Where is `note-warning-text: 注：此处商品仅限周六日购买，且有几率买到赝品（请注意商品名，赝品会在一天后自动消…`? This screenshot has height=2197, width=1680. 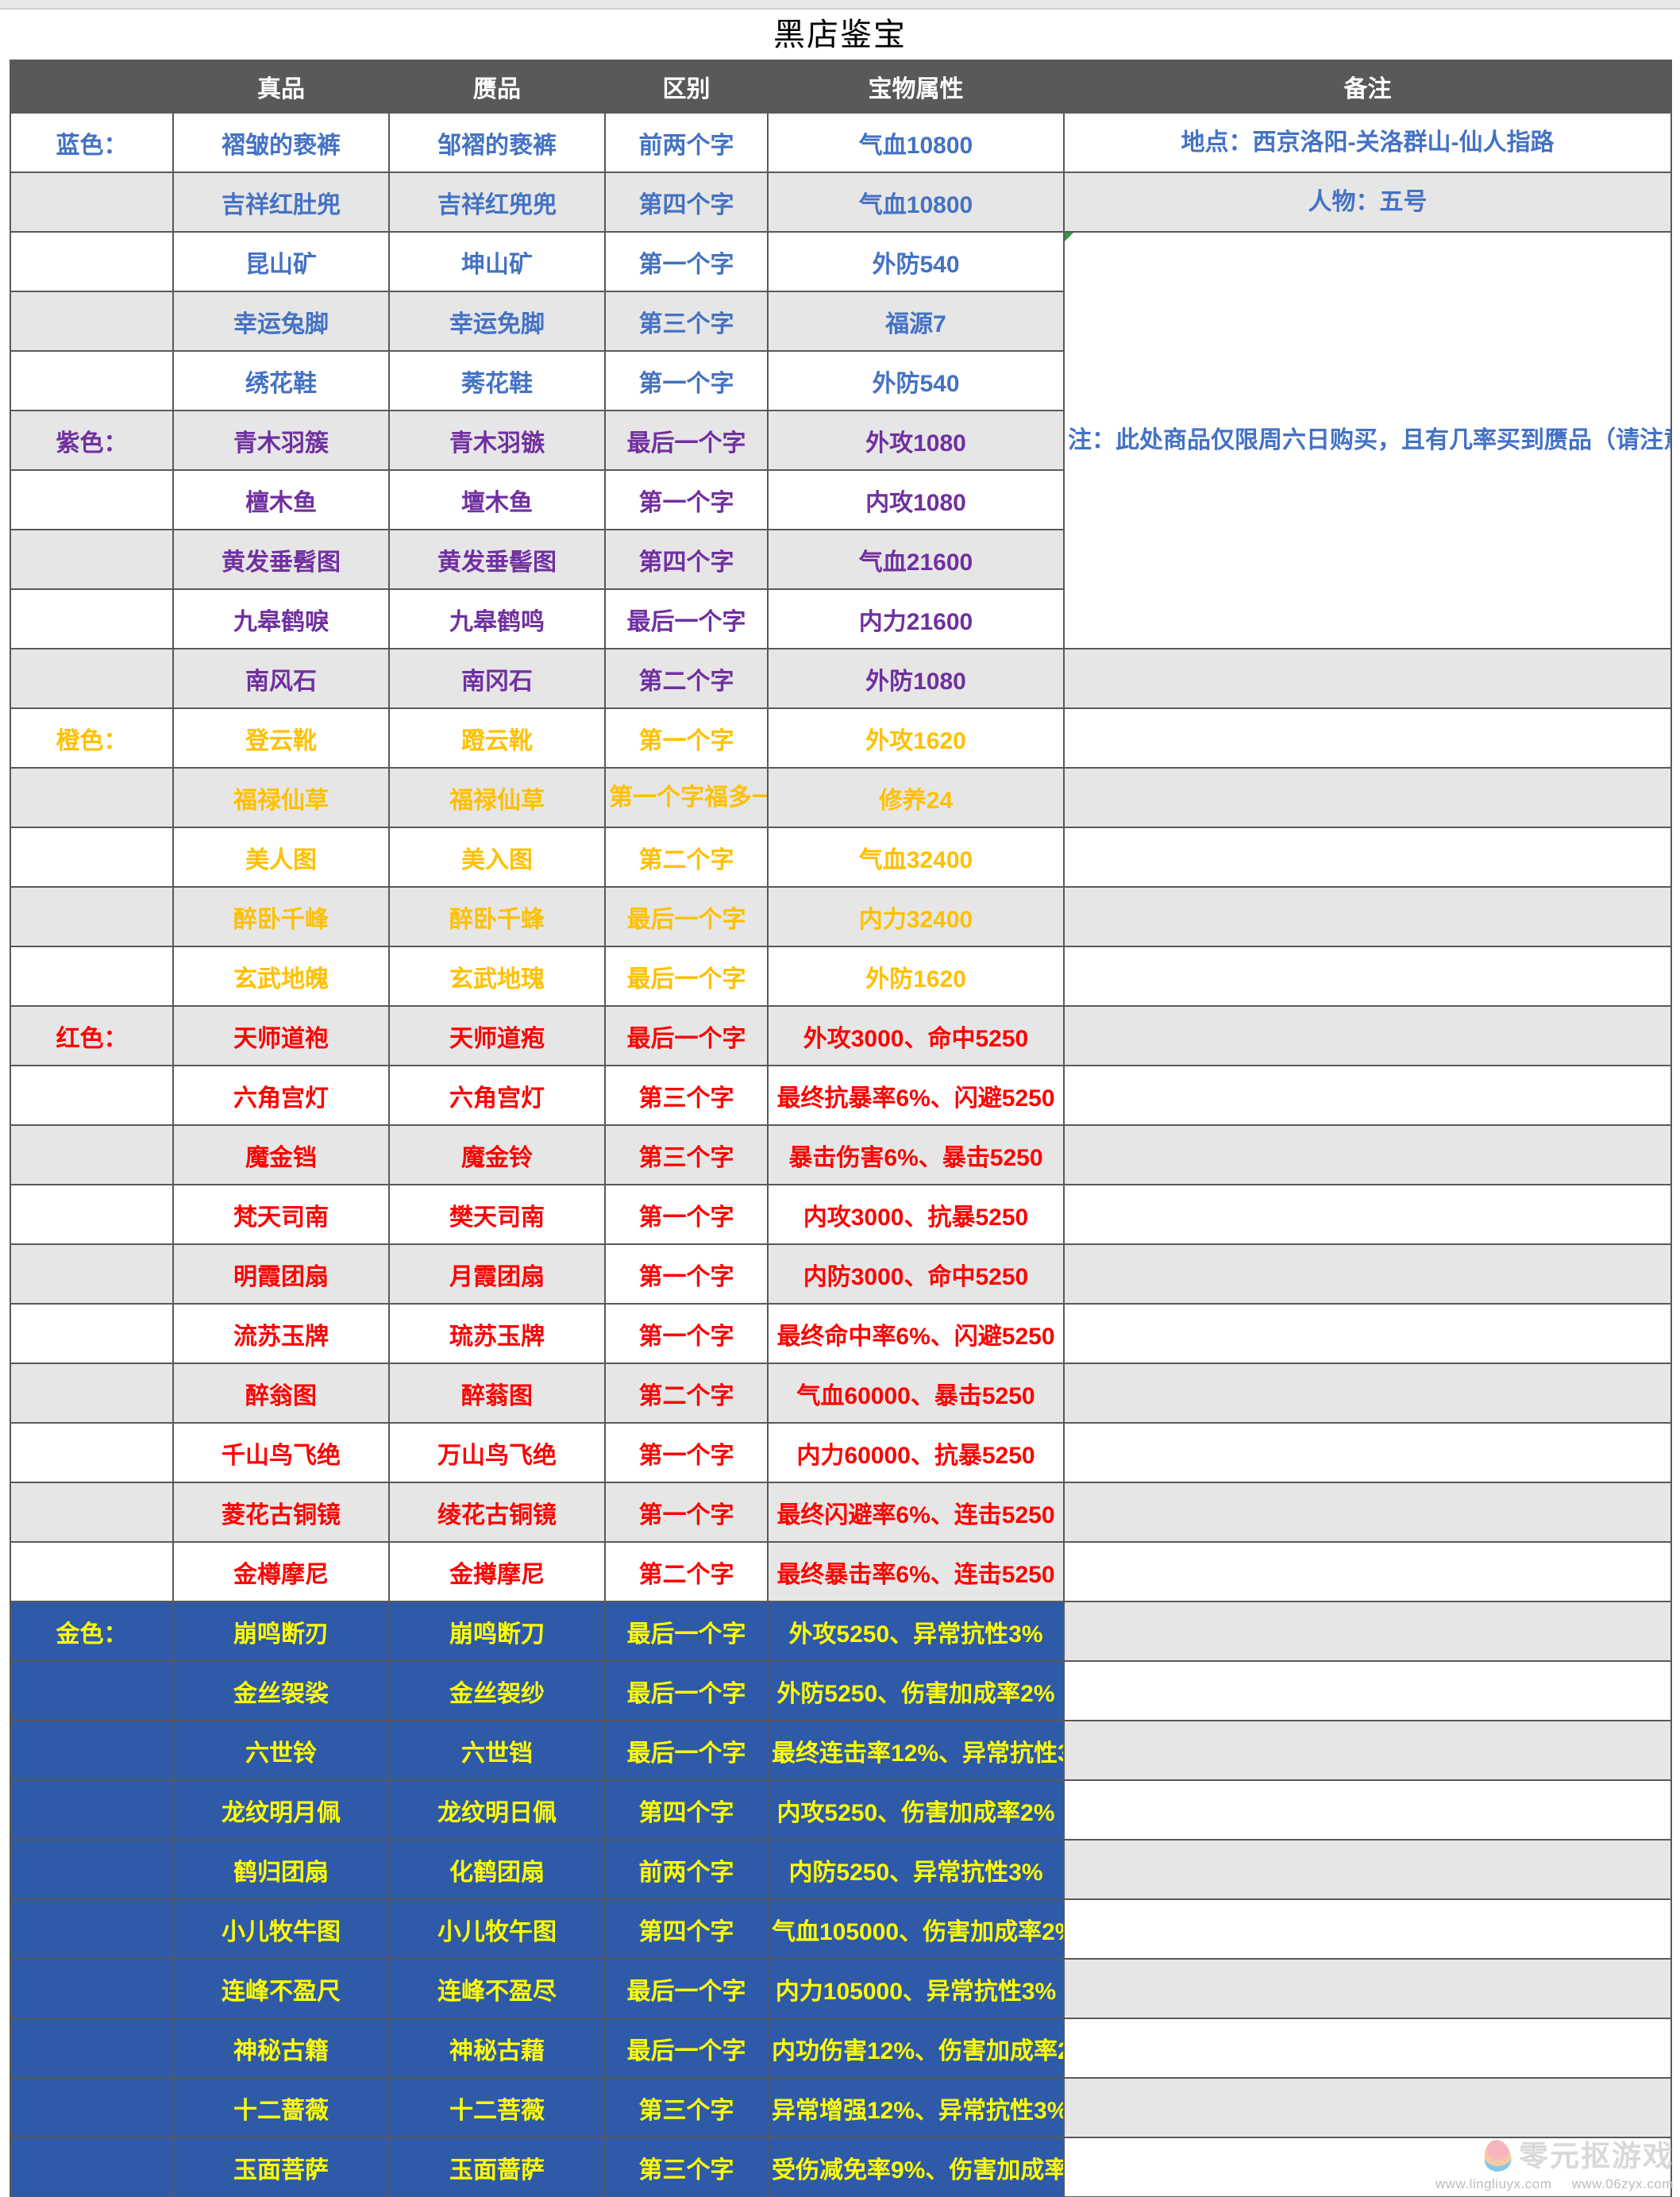
note-warning-text: 注：此处商品仅限周六日购买，且有几率买到赝品（请注意商品名，赝品会在一天后自动消… is located at coordinates (1369, 440).